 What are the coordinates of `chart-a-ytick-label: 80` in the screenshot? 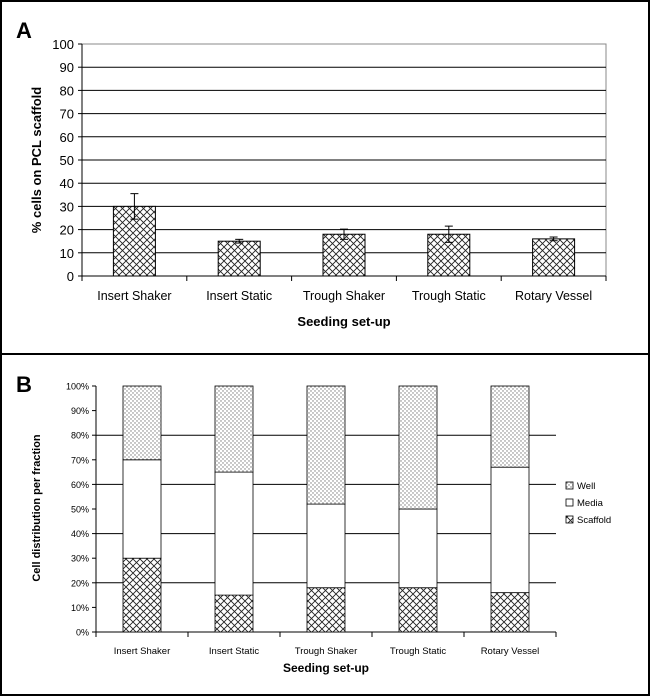 It's located at (67, 90).